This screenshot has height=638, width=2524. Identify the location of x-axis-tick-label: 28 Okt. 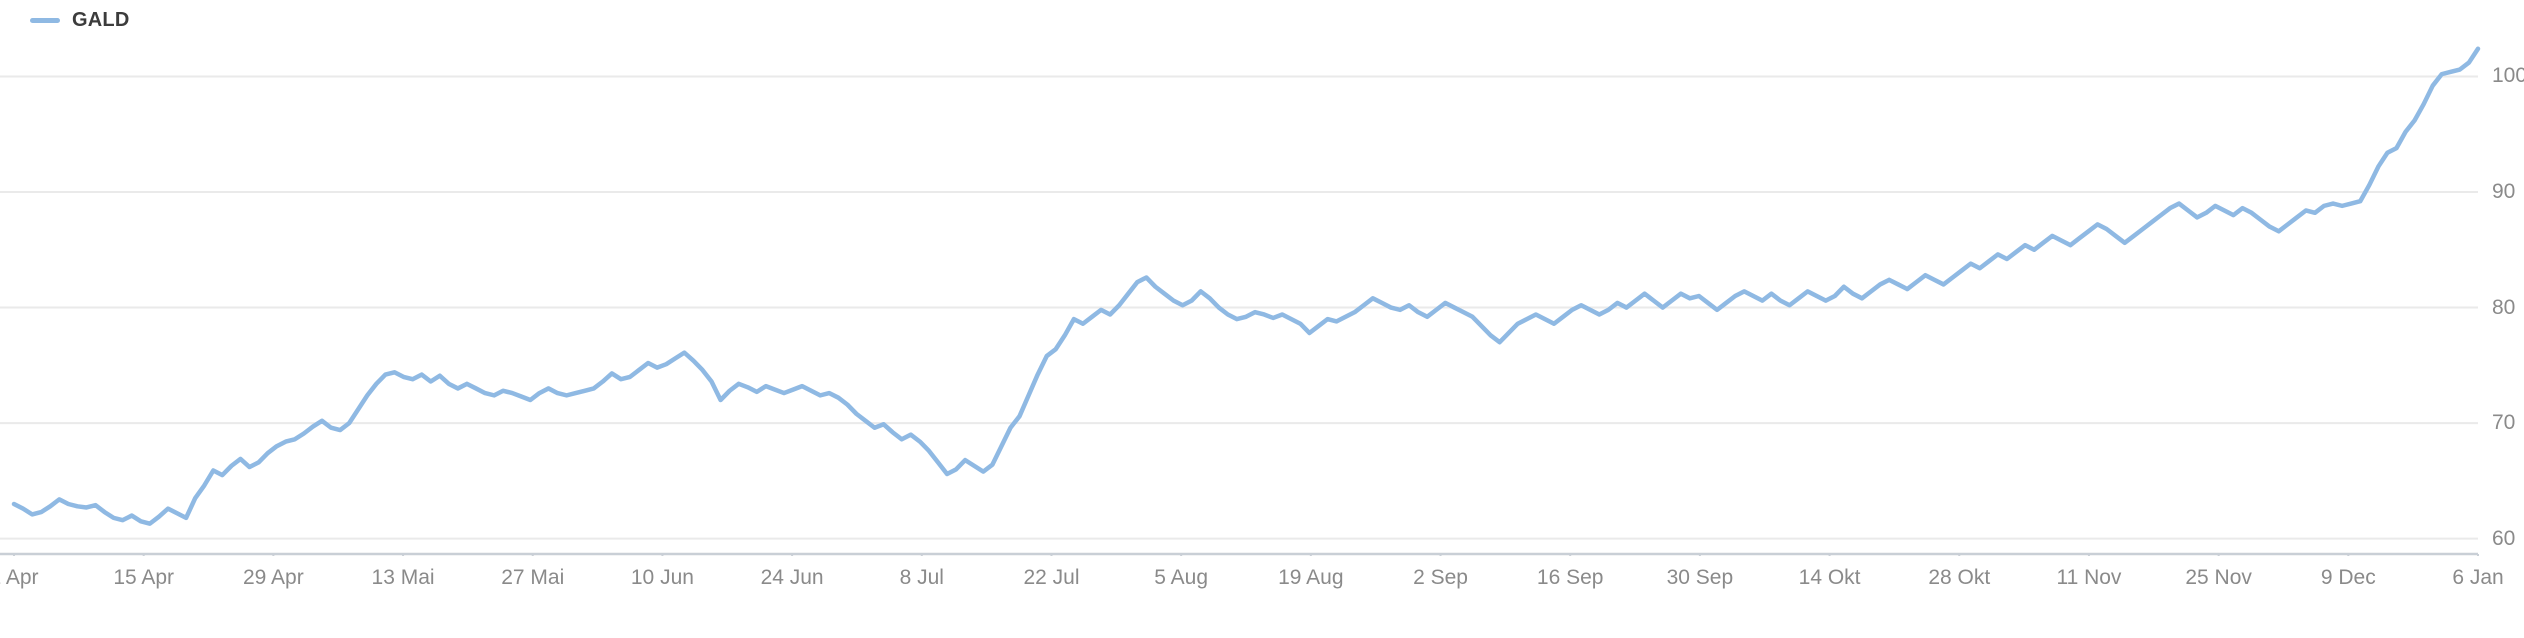
(1959, 577).